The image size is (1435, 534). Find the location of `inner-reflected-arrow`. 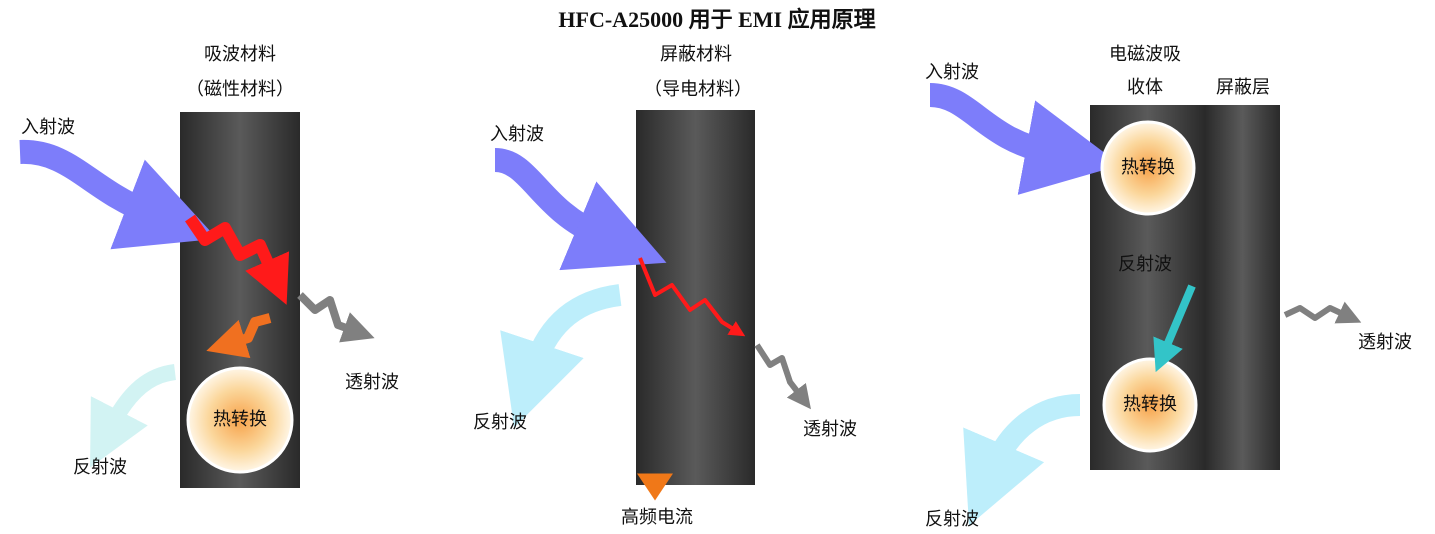

inner-reflected-arrow is located at coordinates (1174, 328).